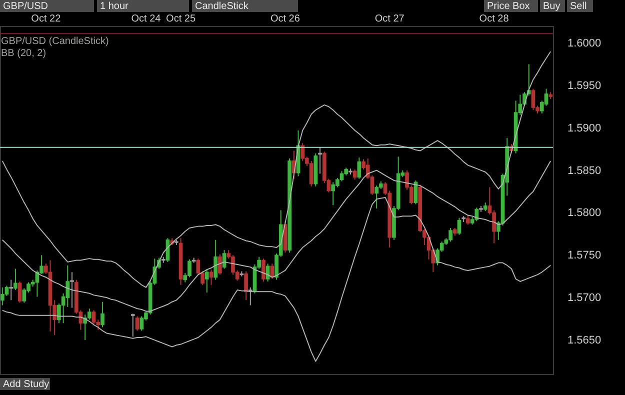  I want to click on x-tick-label: Oct 25, so click(181, 19).